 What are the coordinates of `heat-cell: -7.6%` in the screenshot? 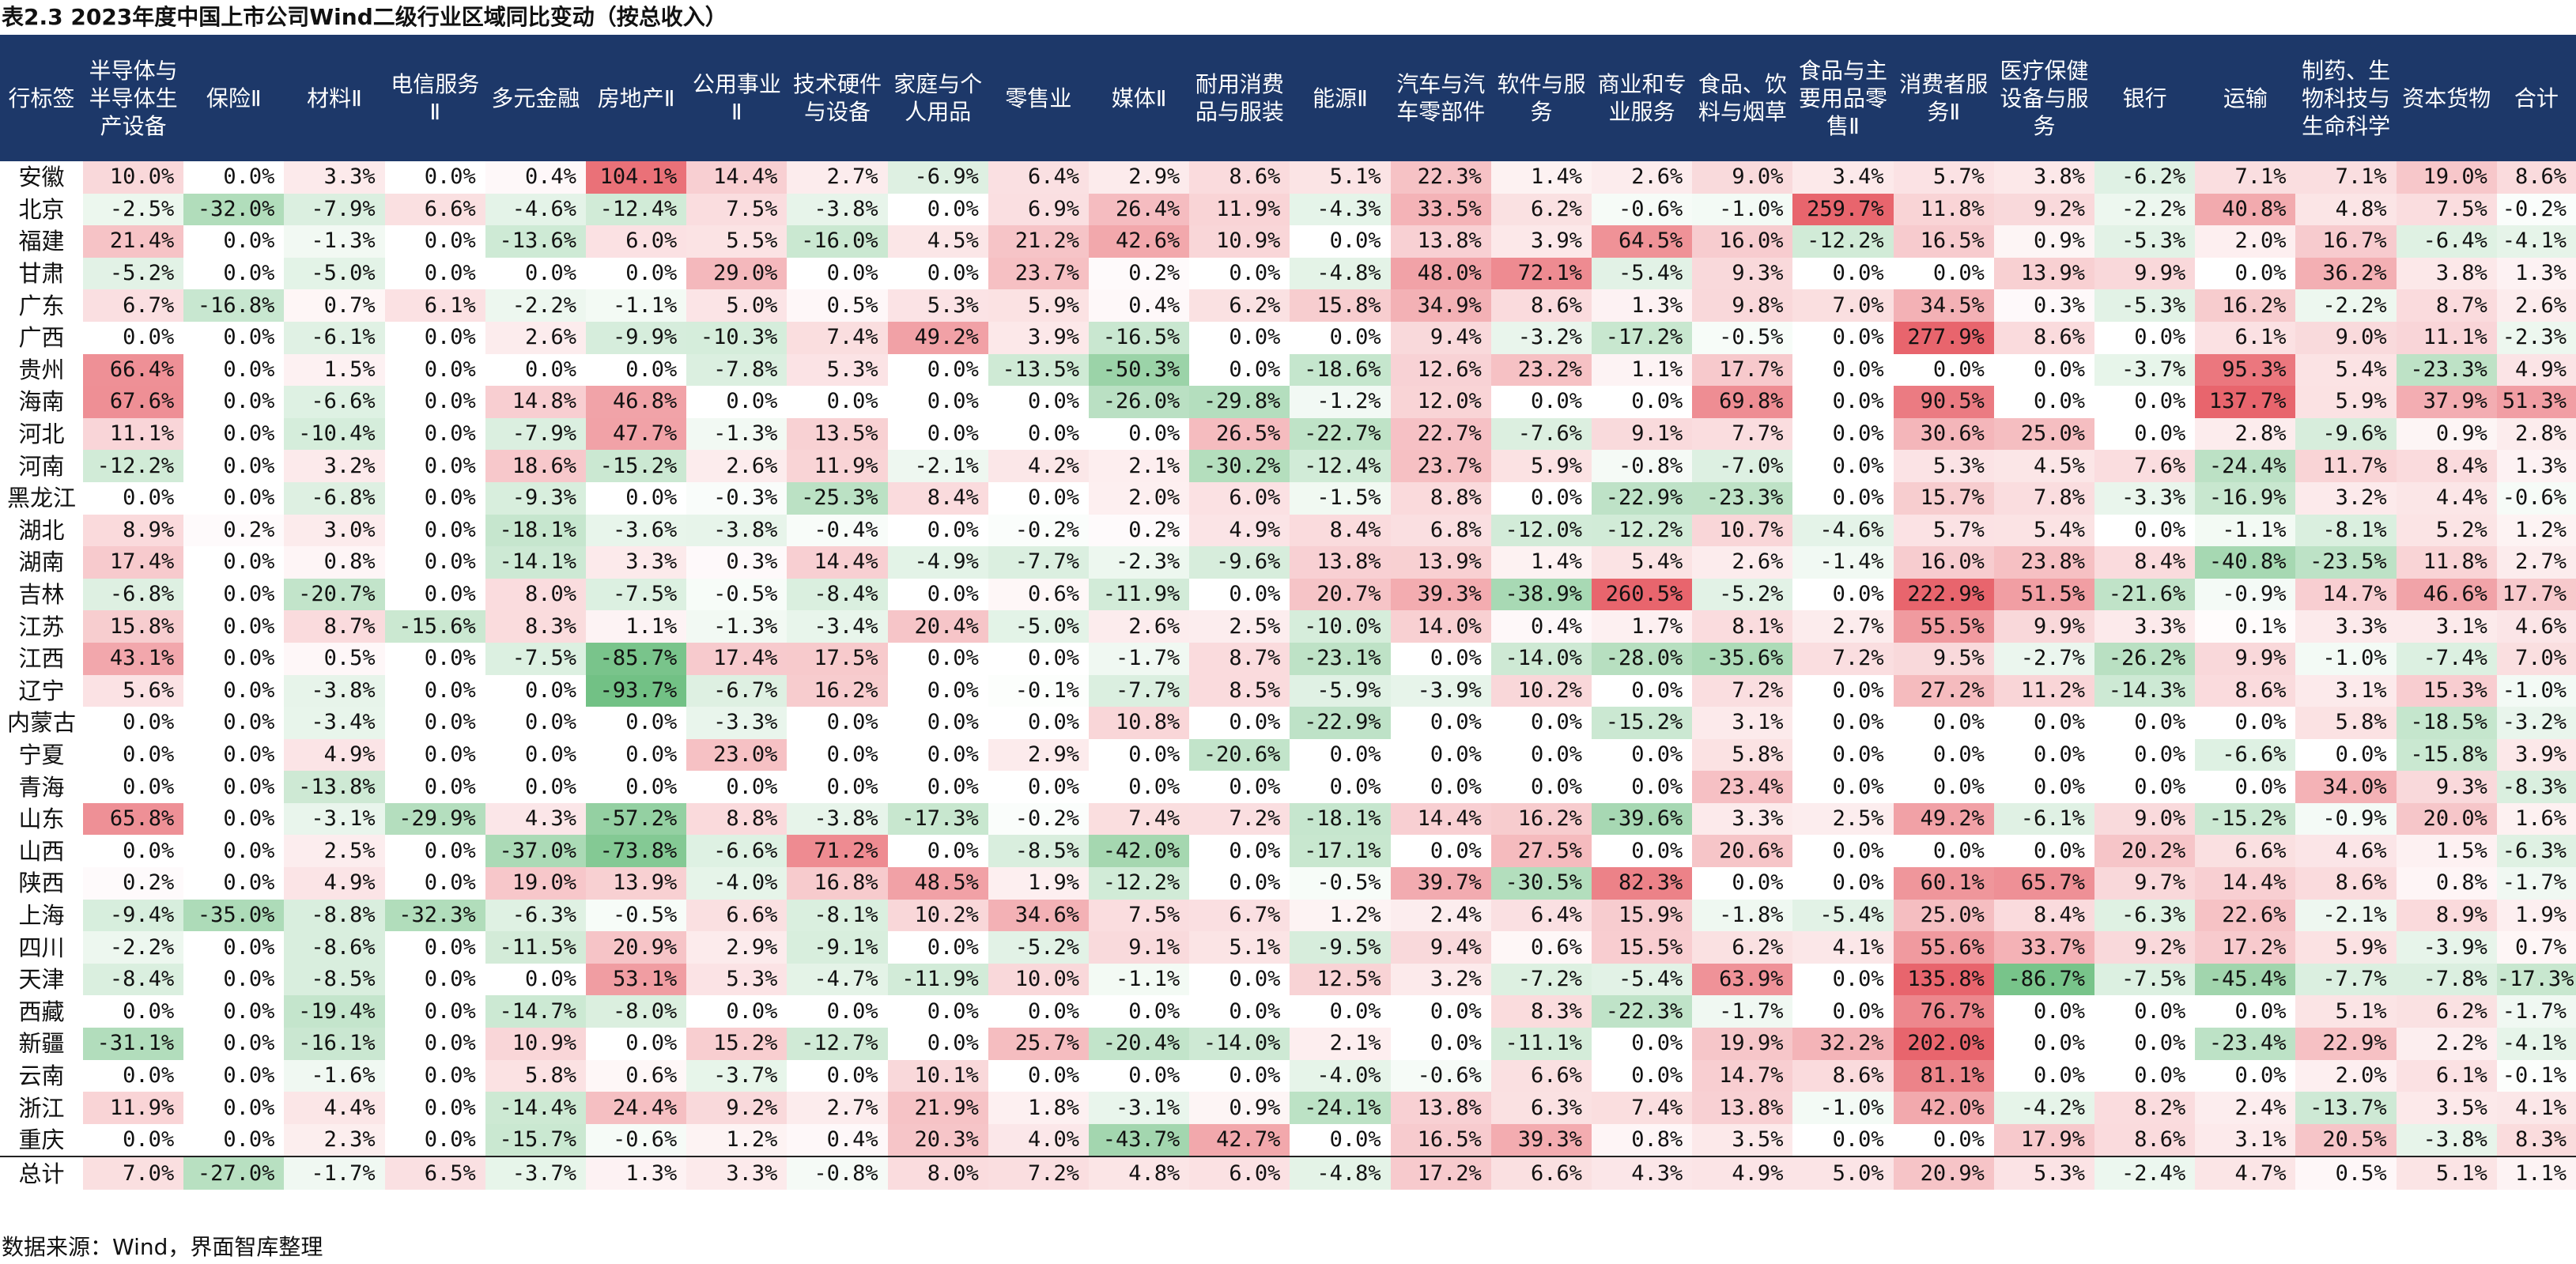 It's located at (1541, 434).